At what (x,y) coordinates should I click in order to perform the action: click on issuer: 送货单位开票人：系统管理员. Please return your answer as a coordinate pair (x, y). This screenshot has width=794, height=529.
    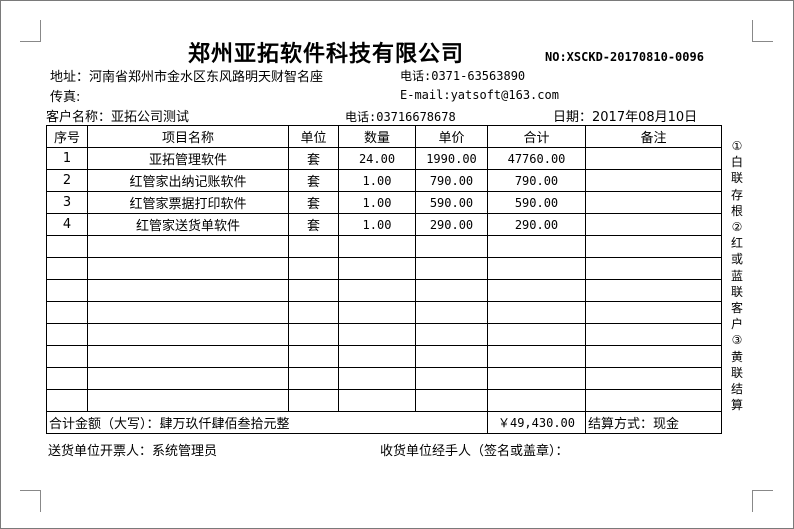
    Looking at the image, I should click on (133, 451).